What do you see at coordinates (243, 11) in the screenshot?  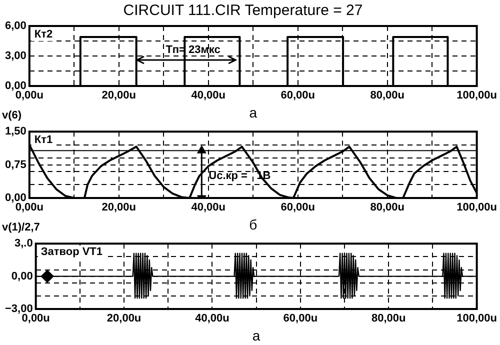 I see `chart-title: CIRCUIT 111.CIR Temperature = 27` at bounding box center [243, 11].